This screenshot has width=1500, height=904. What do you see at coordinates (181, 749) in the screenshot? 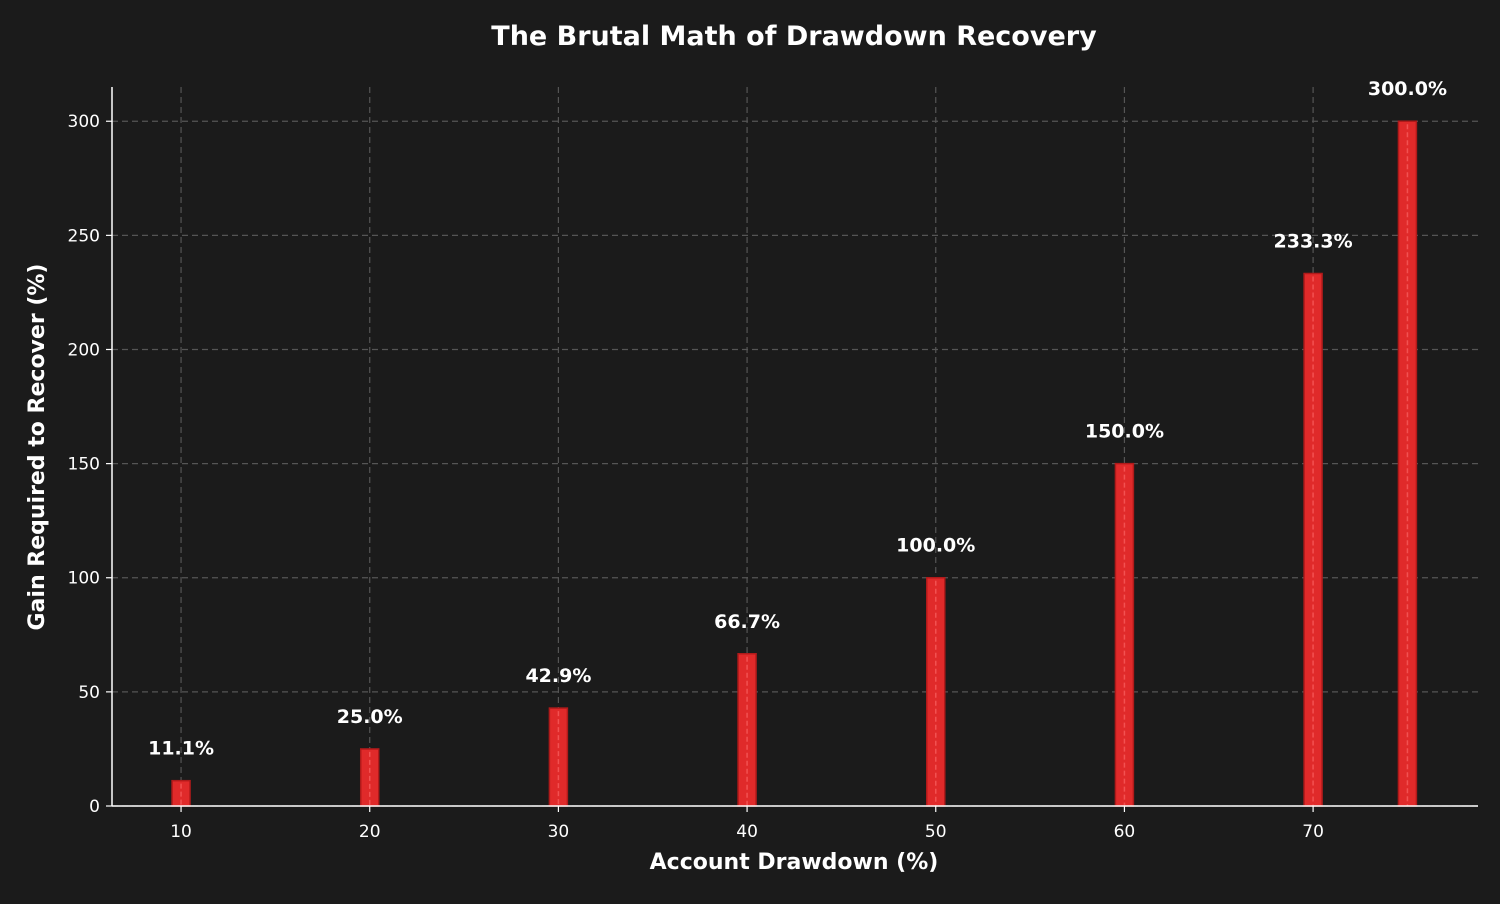
I see `data-label: 11.1%` at bounding box center [181, 749].